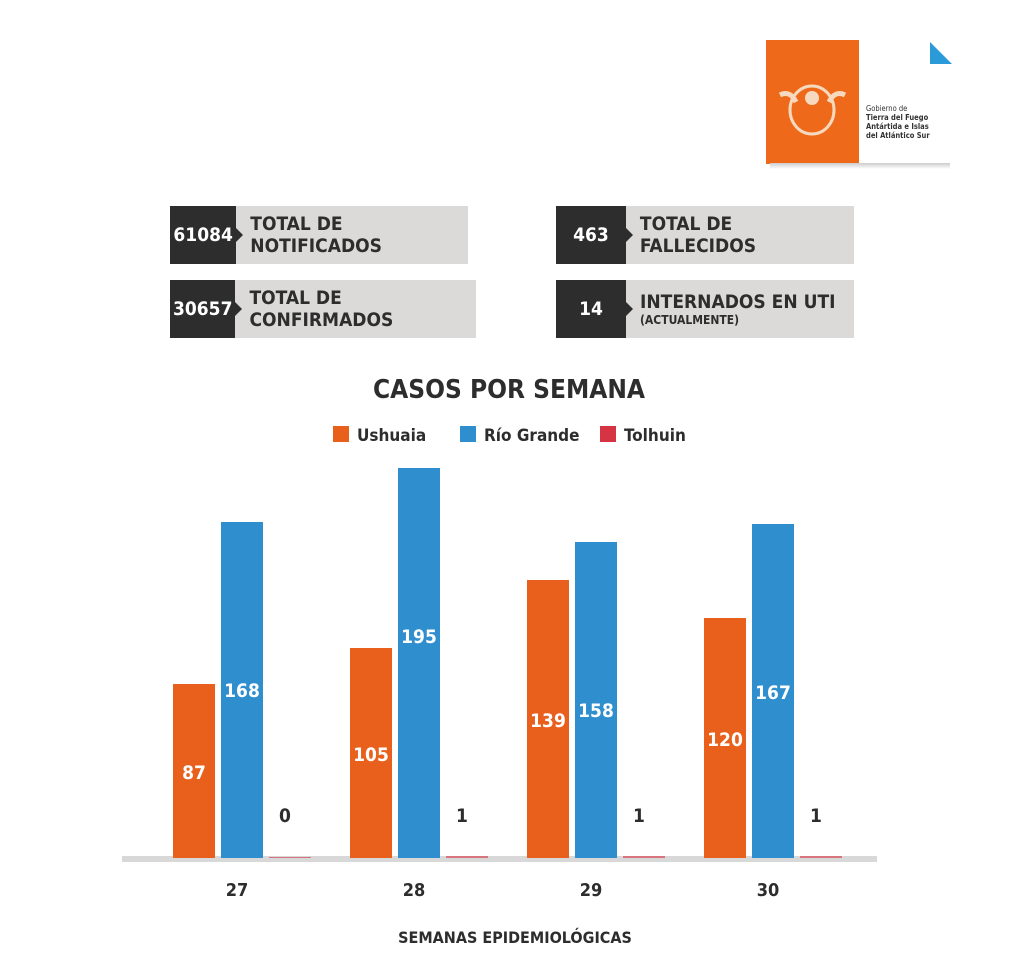 The width and height of the screenshot is (1024, 964). I want to click on stat-confirmados: 30657 TOTAL DE CONFIRMADOS, so click(323, 309).